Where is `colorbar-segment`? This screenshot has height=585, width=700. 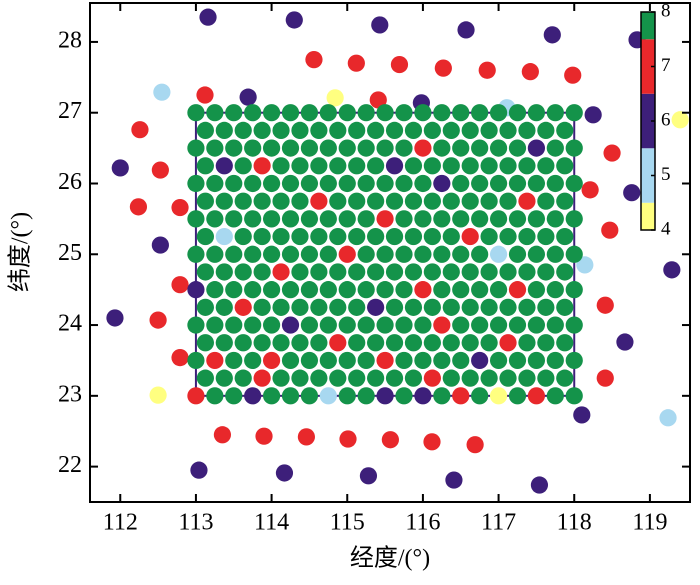 colorbar-segment is located at coordinates (648, 175).